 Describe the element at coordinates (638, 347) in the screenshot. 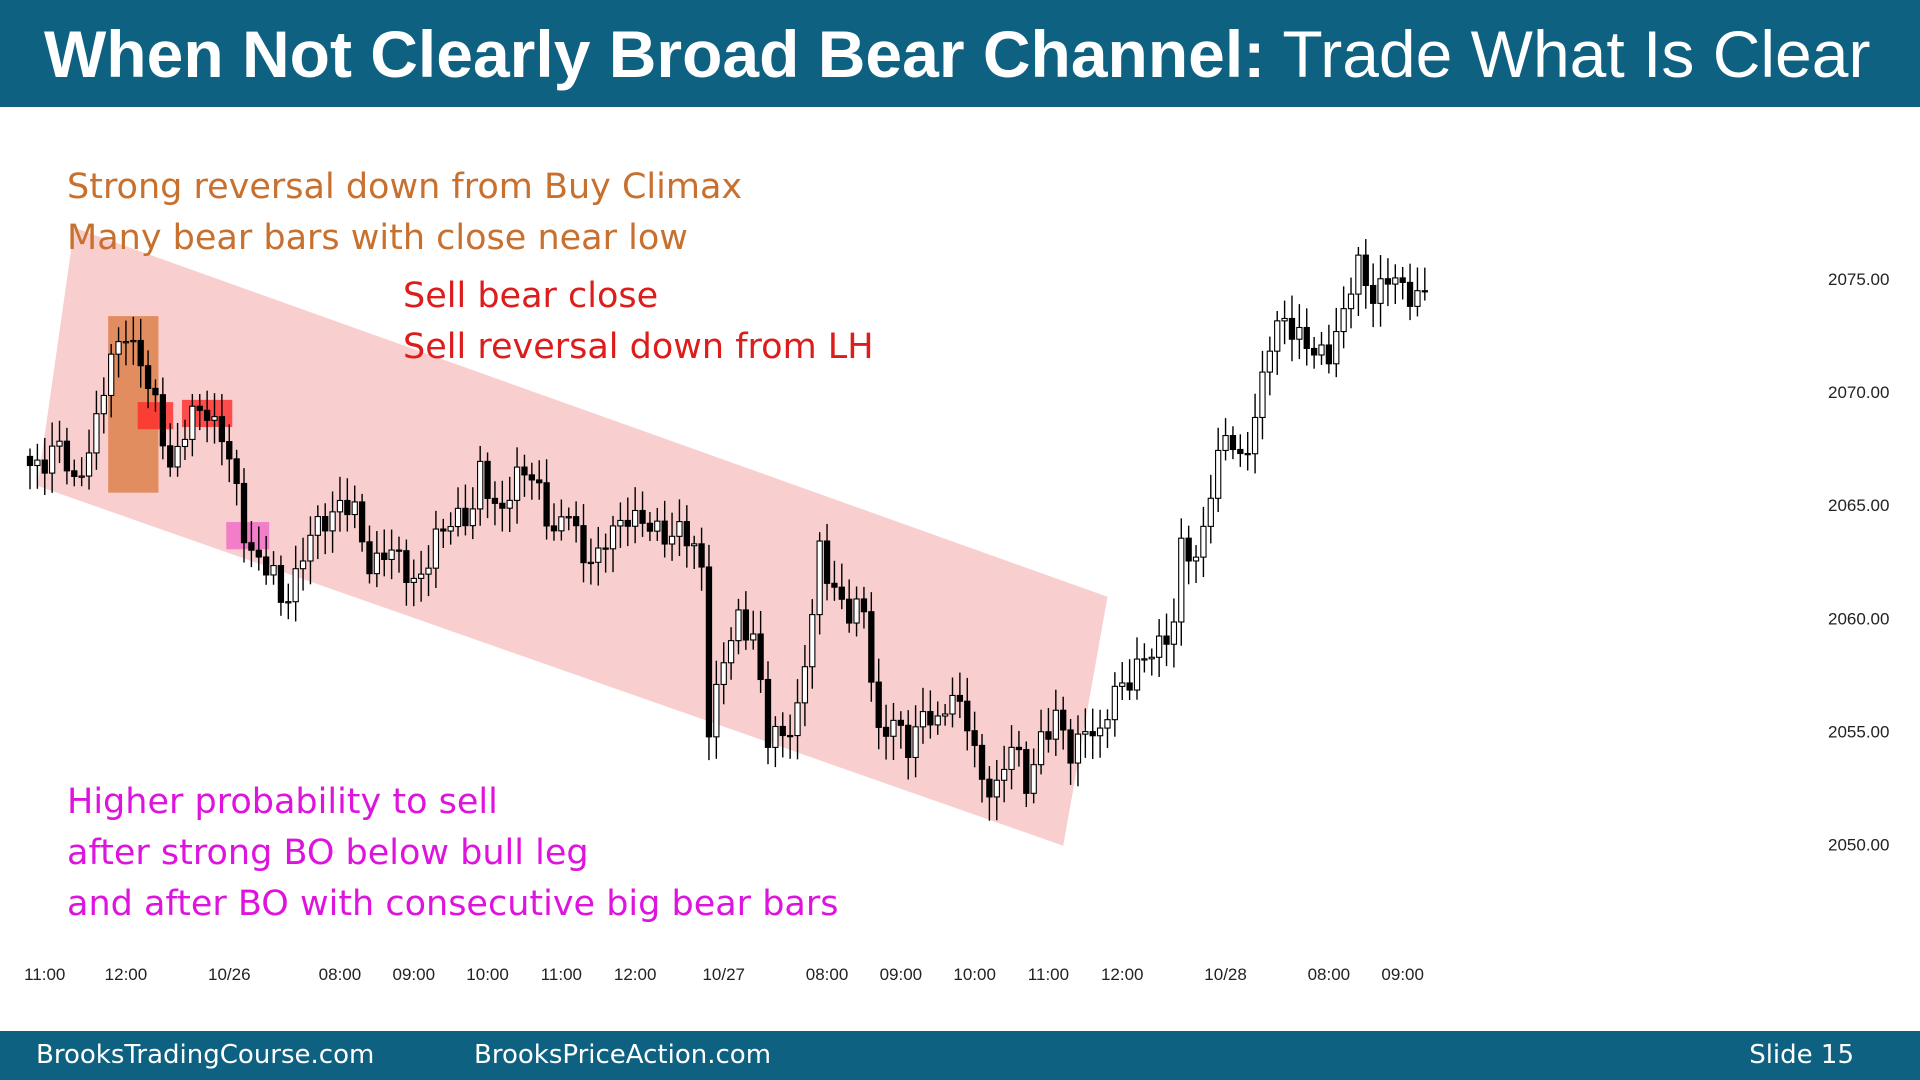

I see `annotation-line: Sell reversal down from LH` at that location.